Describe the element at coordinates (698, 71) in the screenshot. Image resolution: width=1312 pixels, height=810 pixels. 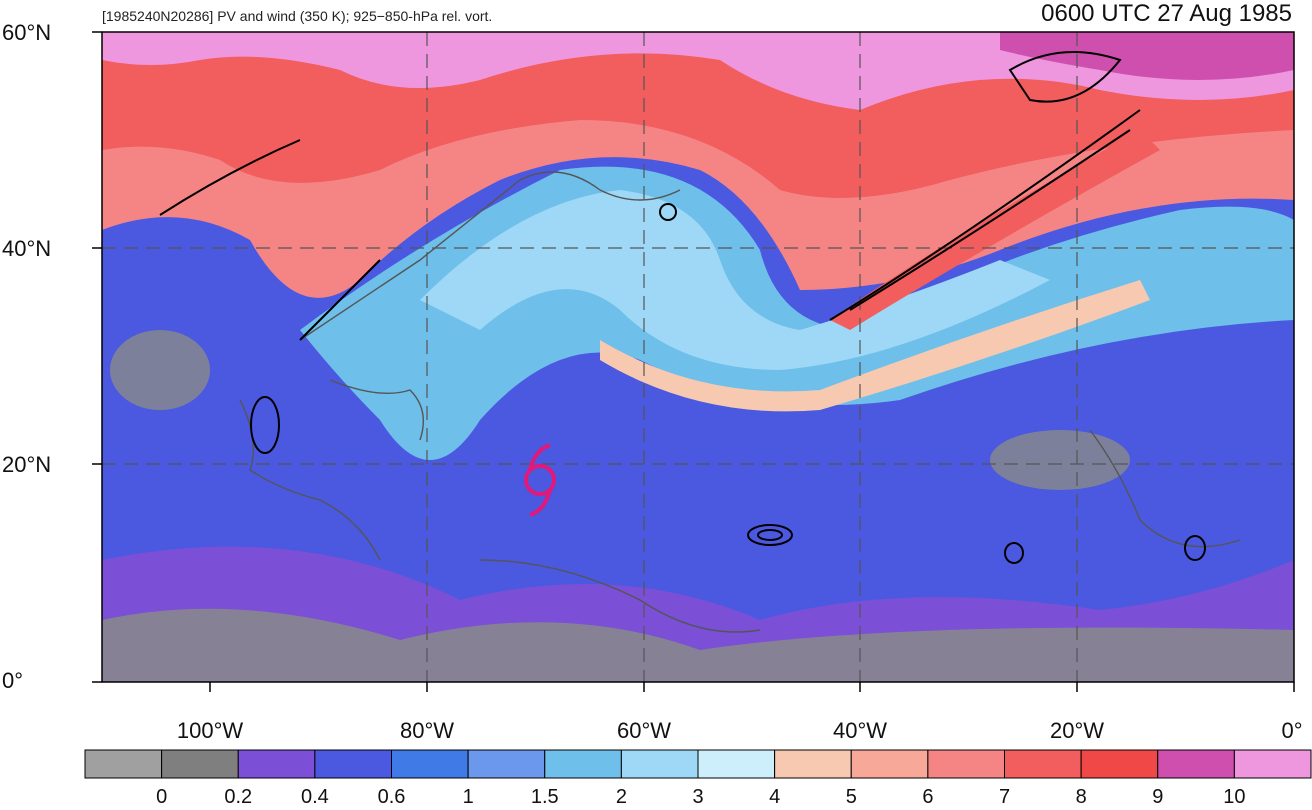
I see `pv-band-pink` at that location.